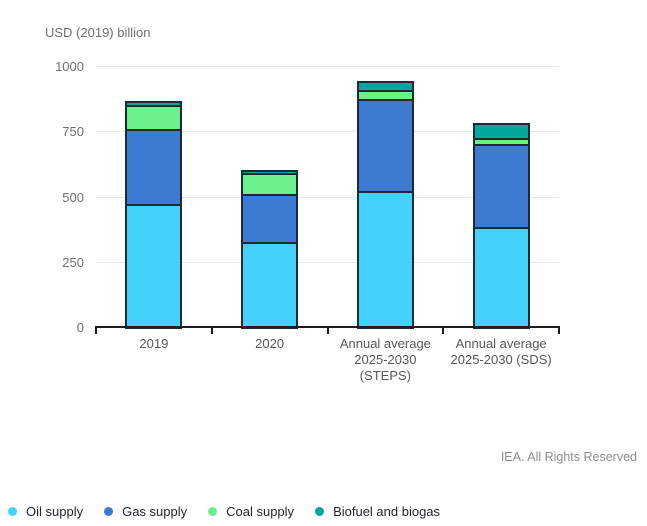  What do you see at coordinates (73, 132) in the screenshot?
I see `y-tick-label-750: 750` at bounding box center [73, 132].